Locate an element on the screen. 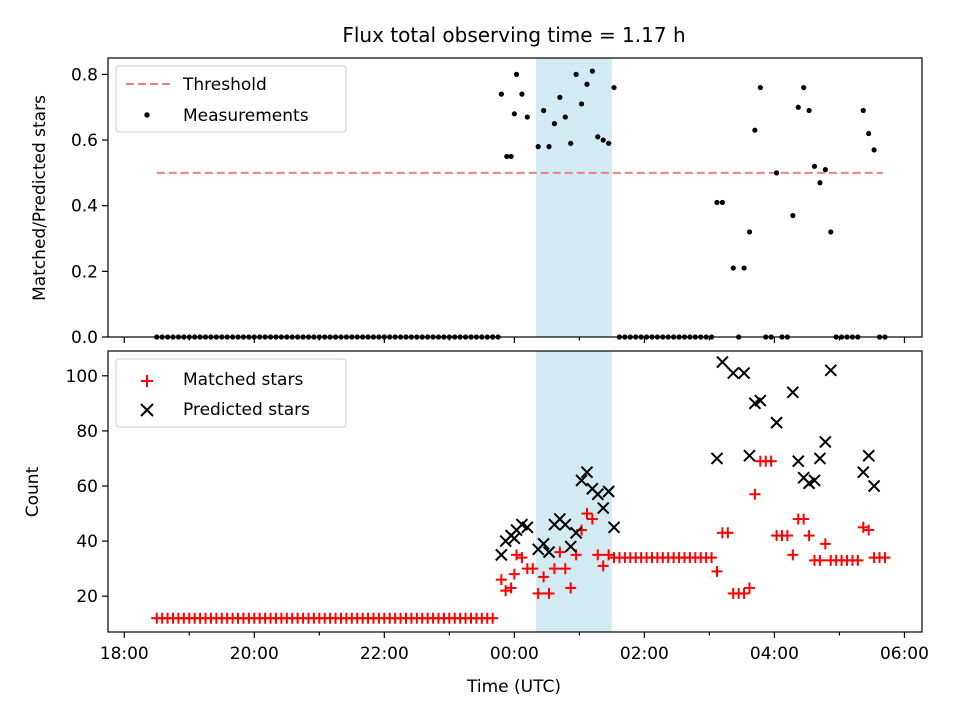  bottom-y-tick-label: 40 is located at coordinates (87, 542).